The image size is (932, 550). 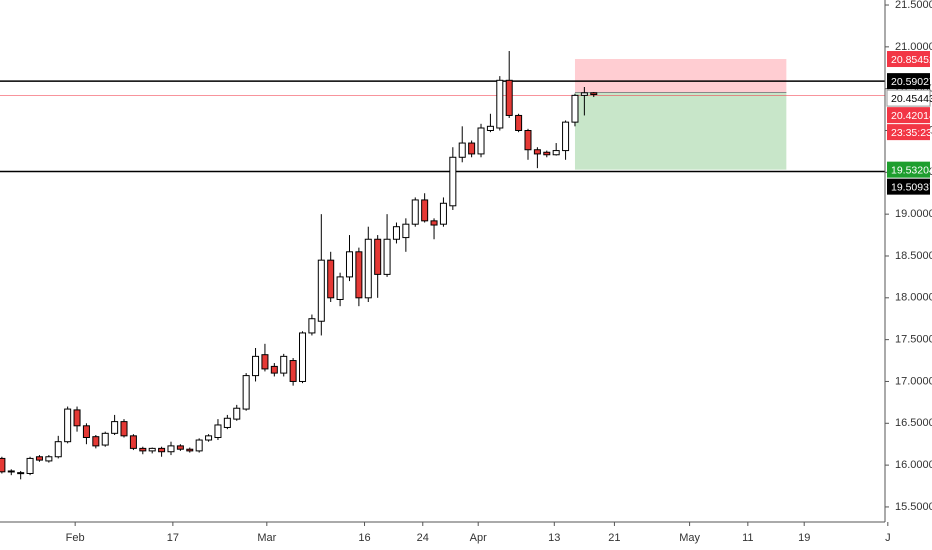 I want to click on price-tag: 19.53204, so click(x=909, y=169).